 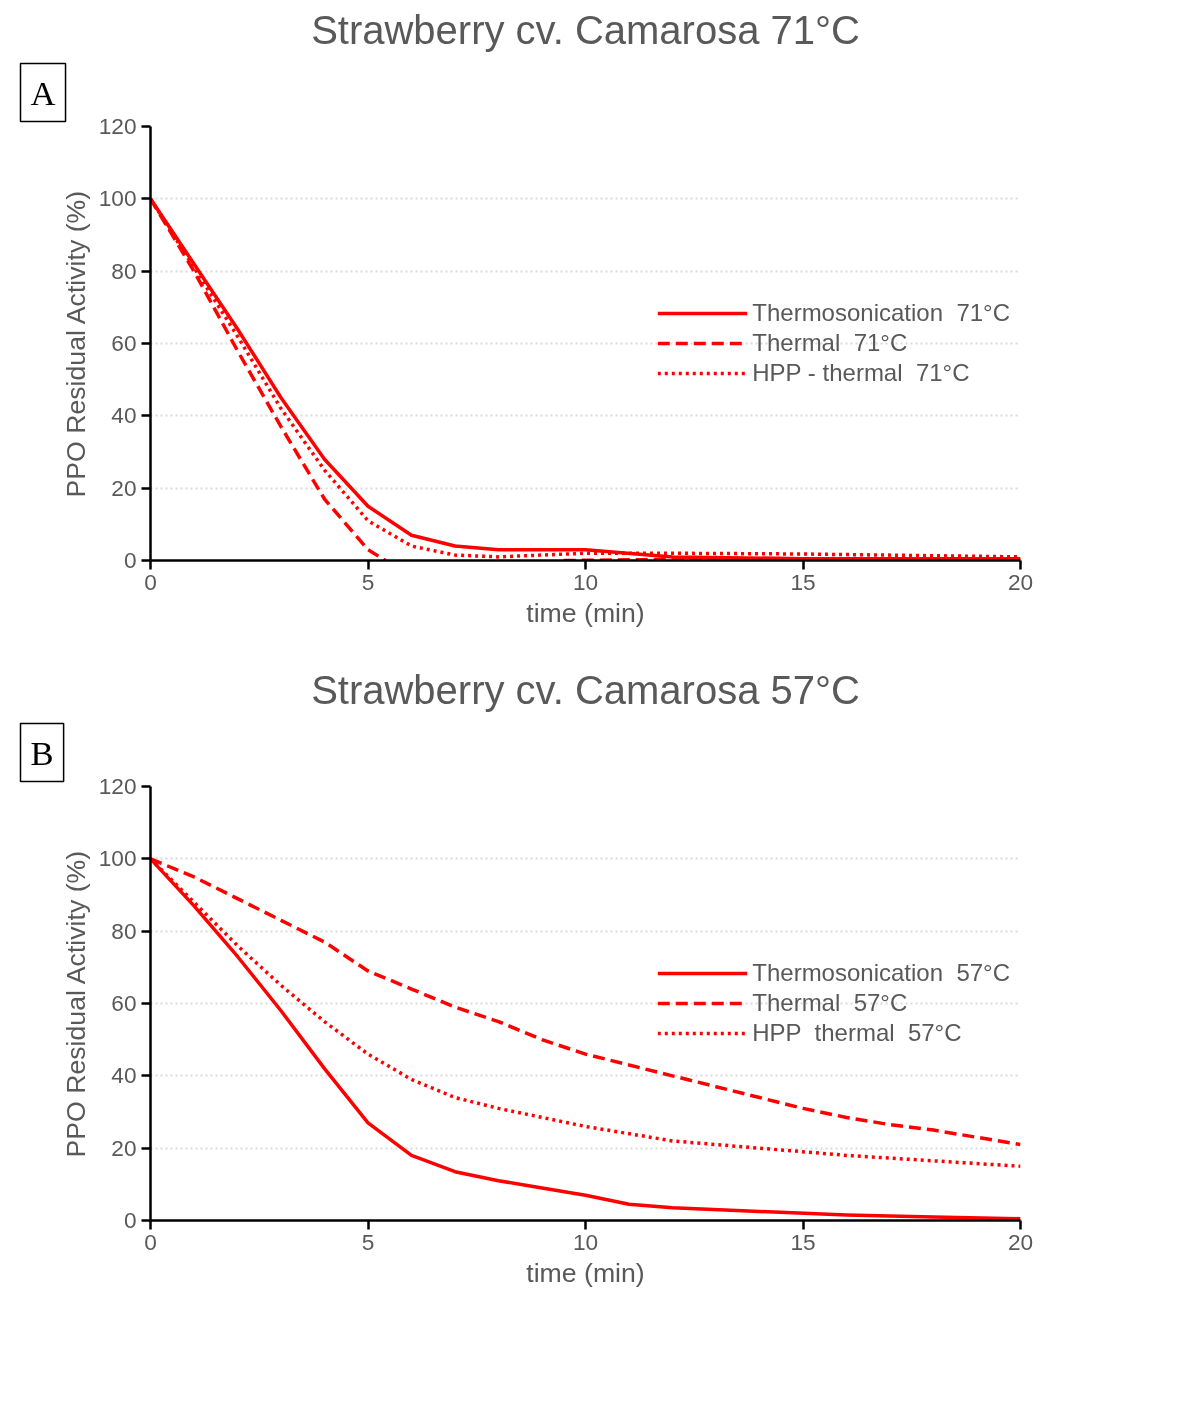 I want to click on chart-title: Strawberry cv. Camarosa 71°C, so click(x=585, y=29).